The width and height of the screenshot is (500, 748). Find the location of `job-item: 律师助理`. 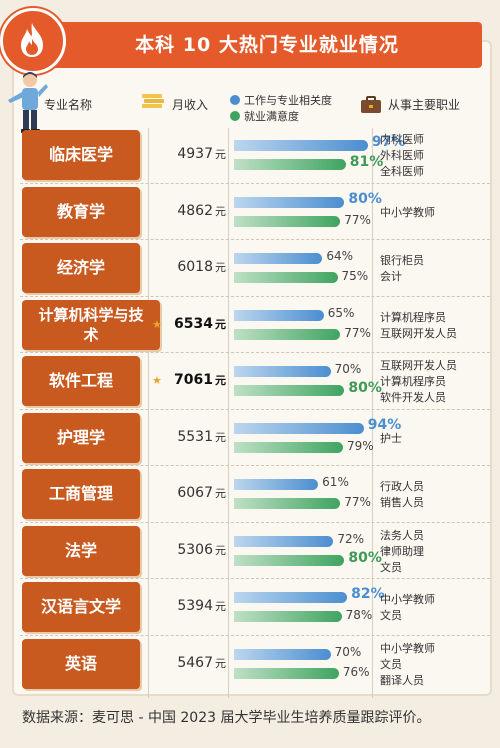

job-item: 律师助理 is located at coordinates (402, 551).